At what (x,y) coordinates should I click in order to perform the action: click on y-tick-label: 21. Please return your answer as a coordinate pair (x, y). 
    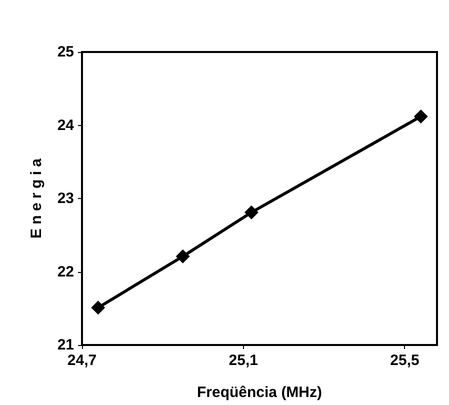
    Looking at the image, I should click on (65, 345).